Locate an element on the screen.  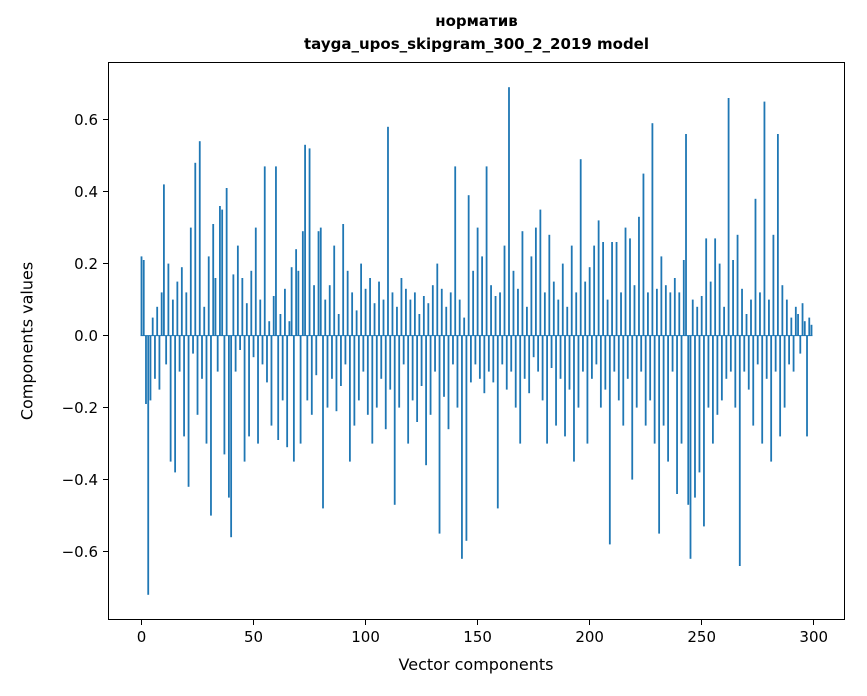
y-tick-label: −0.6 is located at coordinates (79, 551).